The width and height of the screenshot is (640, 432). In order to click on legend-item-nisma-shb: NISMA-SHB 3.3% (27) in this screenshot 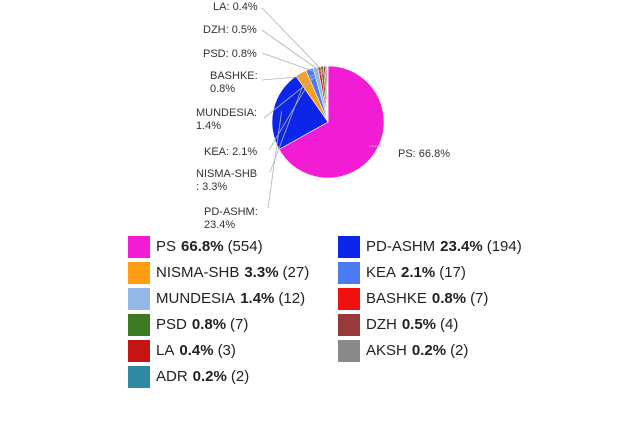, I will do `click(233, 272)`.